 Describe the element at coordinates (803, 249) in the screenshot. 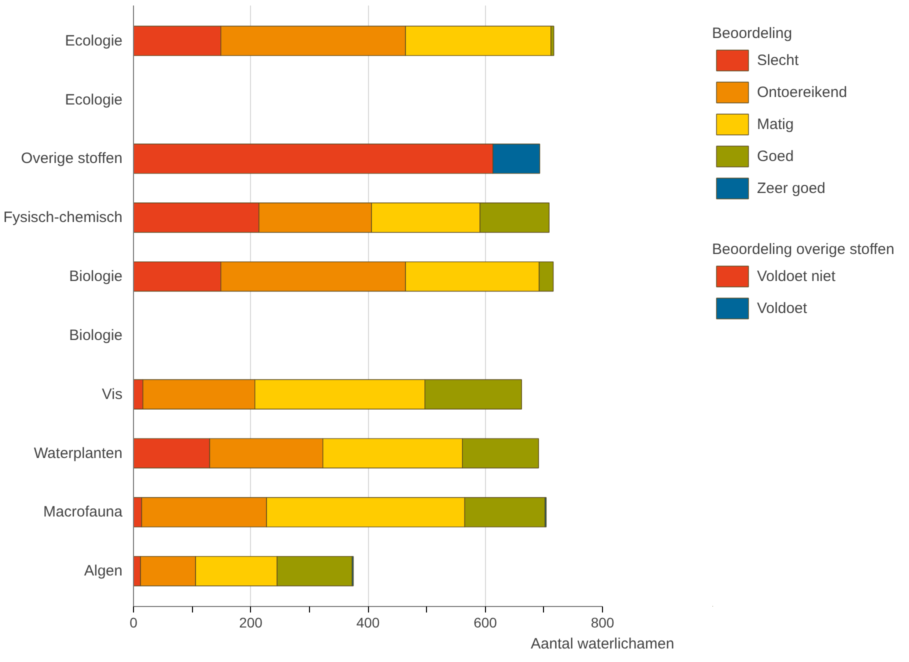

I see `text: Beoordeling overige stoffen` at that location.